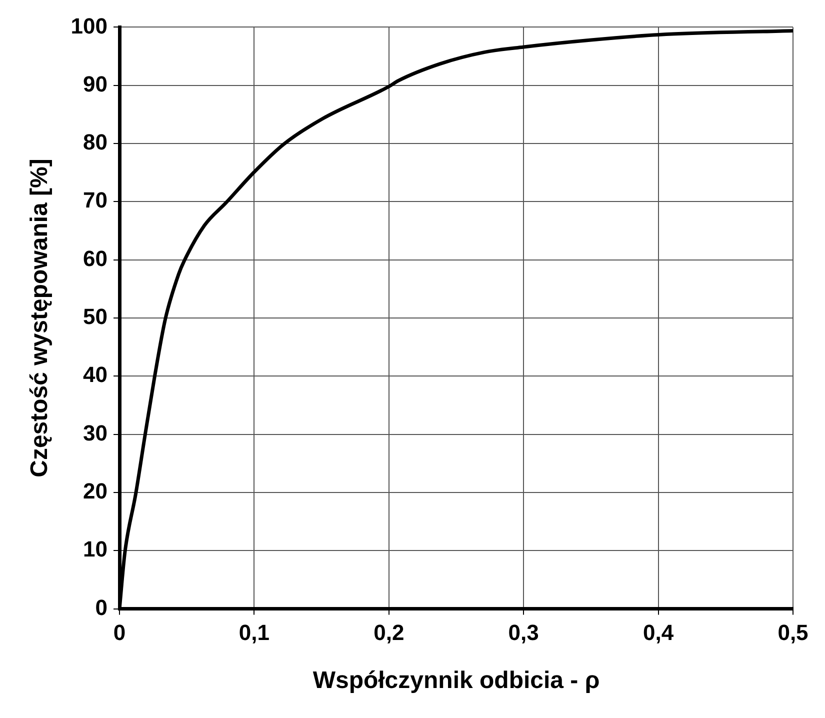 This screenshot has width=825, height=718. Describe the element at coordinates (95, 375) in the screenshot. I see `y-tick-label: 40` at that location.